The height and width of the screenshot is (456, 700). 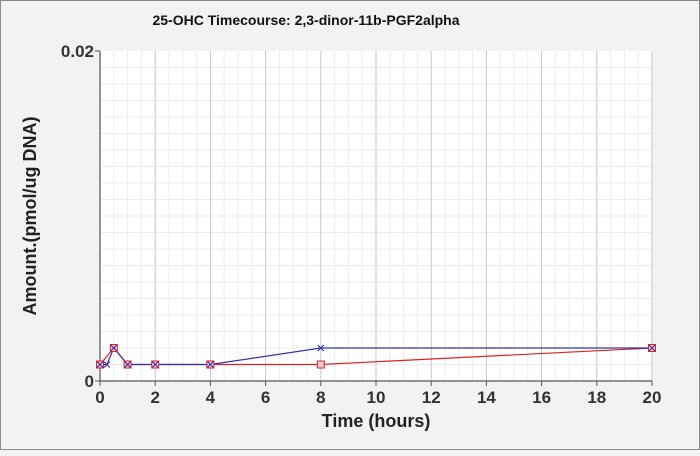 I want to click on x-tick-label: 20, so click(x=652, y=397).